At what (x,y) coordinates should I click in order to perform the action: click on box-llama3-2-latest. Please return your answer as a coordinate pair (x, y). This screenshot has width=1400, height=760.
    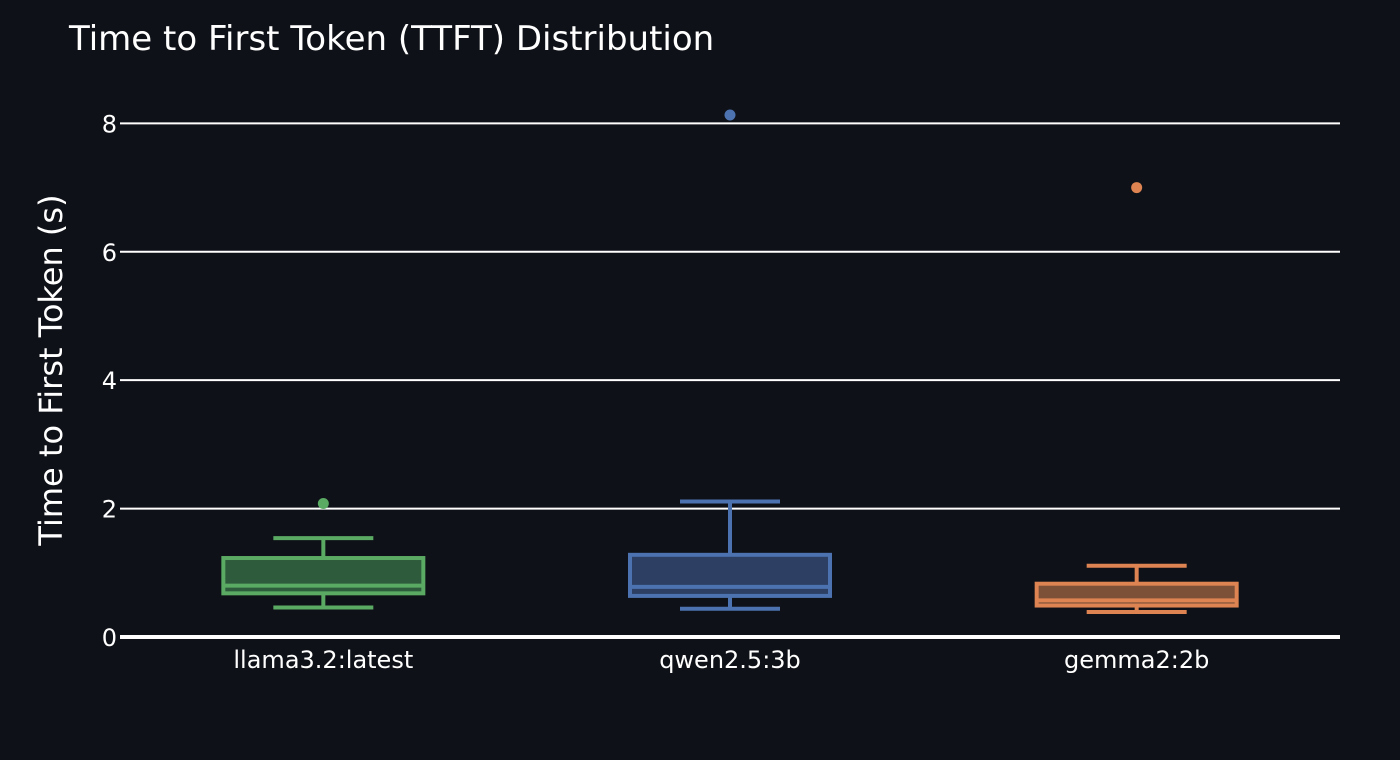
    Looking at the image, I should click on (323, 553).